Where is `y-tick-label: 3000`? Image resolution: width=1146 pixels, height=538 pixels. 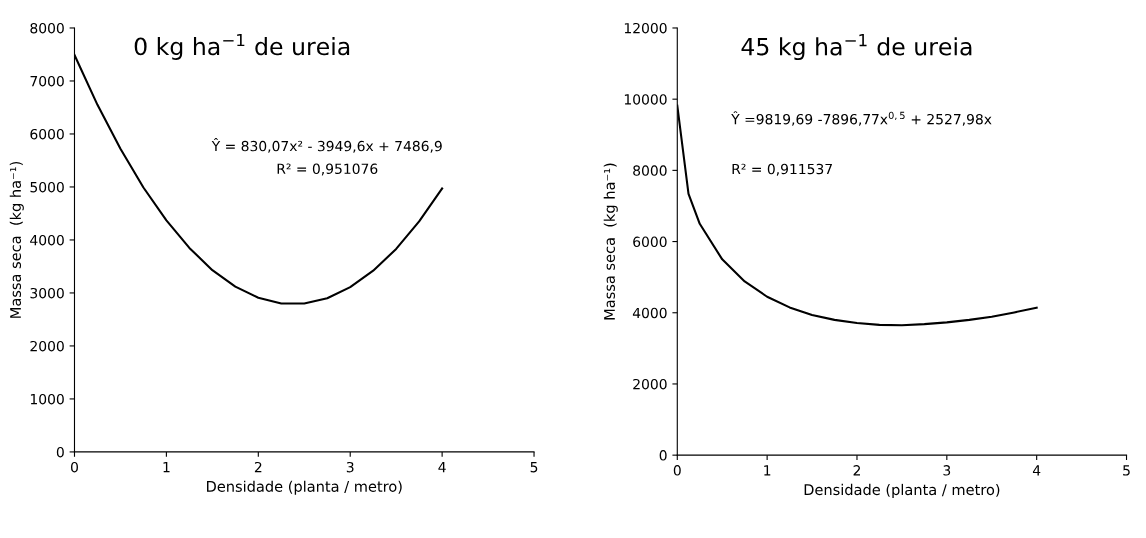
y-tick-label: 3000 is located at coordinates (47, 293).